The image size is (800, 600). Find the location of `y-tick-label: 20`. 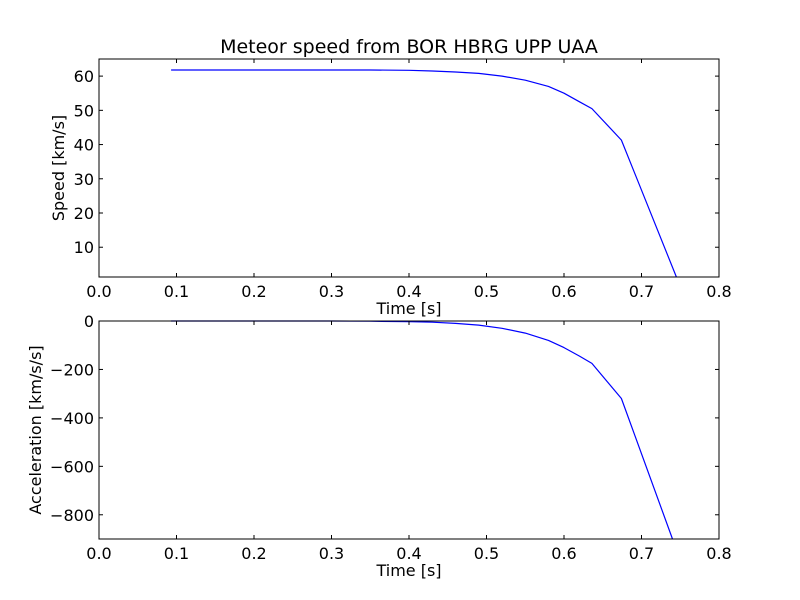

y-tick-label: 20 is located at coordinates (84, 213).